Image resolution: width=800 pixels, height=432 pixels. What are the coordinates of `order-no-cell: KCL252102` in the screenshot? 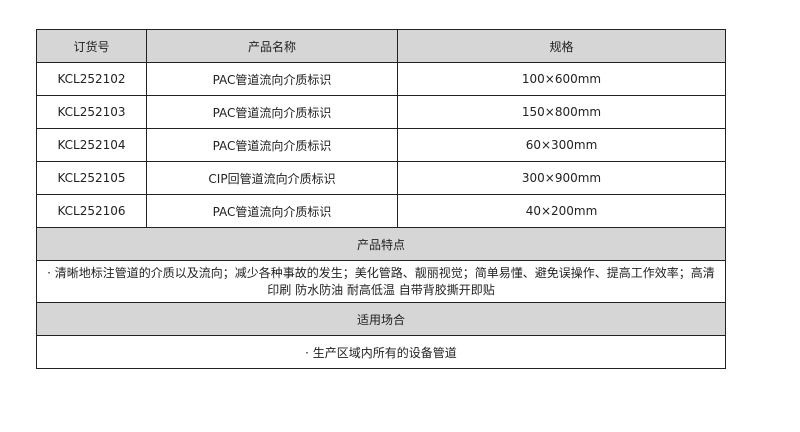 It's located at (91, 79).